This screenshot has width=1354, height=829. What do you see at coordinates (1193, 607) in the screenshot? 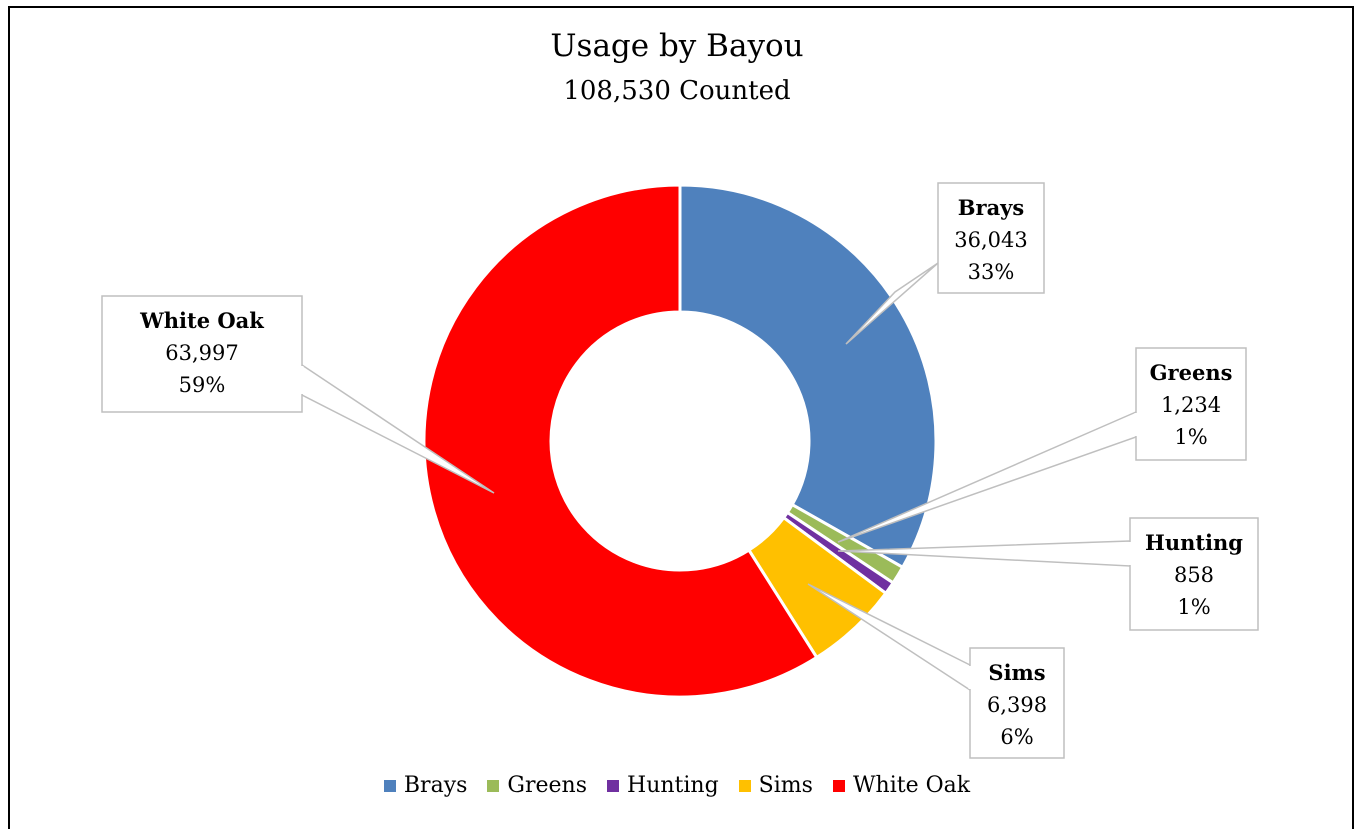
I see `label-percent-hunting: 1%` at bounding box center [1193, 607].